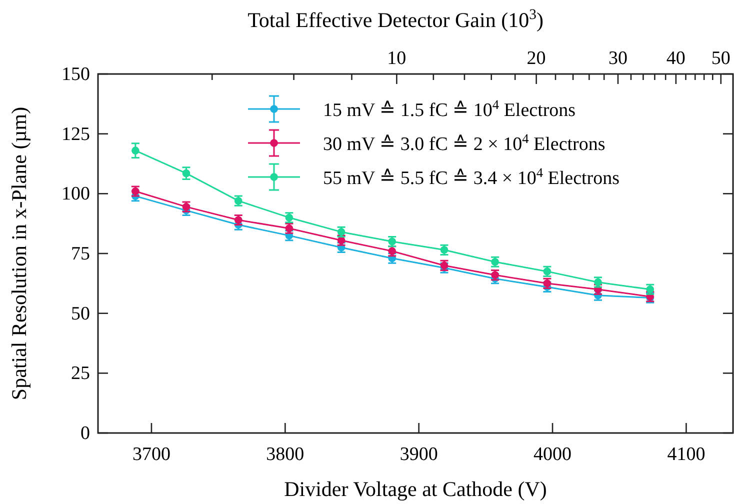 Image resolution: width=734 pixels, height=504 pixels. Describe the element at coordinates (618, 58) in the screenshot. I see `x2-tick-label: 30` at that location.